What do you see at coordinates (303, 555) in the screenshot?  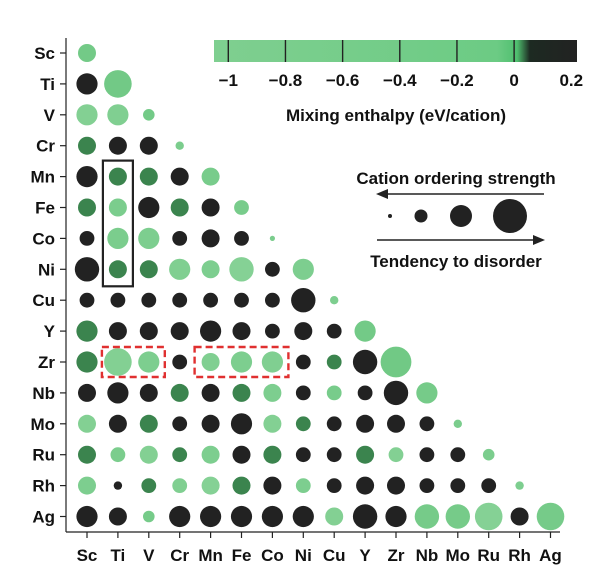 I see `x-tick-label: Ni` at bounding box center [303, 555].